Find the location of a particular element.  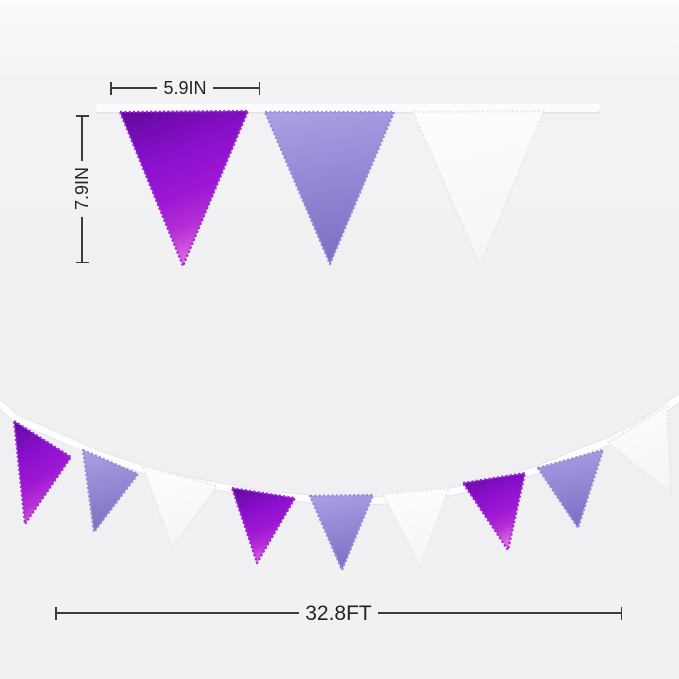

banner-length-dimension: 32.8FT is located at coordinates (338, 613).